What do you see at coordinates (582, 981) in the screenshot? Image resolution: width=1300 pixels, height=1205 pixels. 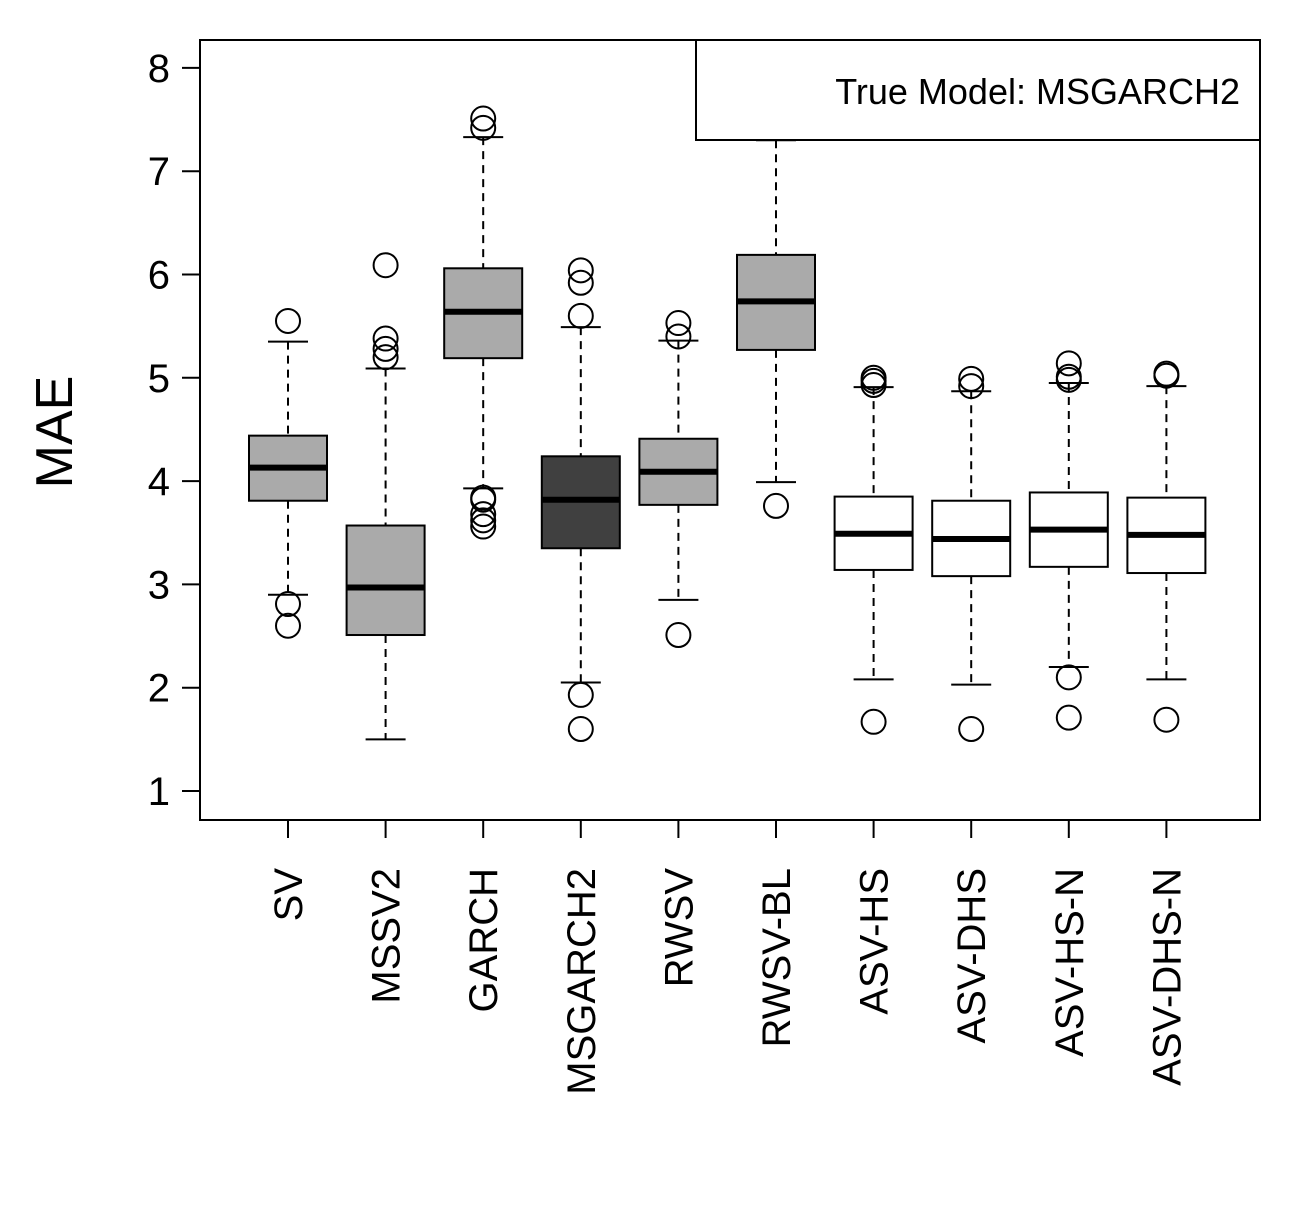 I see `x-tick-label: MSGARCH2` at bounding box center [582, 981].